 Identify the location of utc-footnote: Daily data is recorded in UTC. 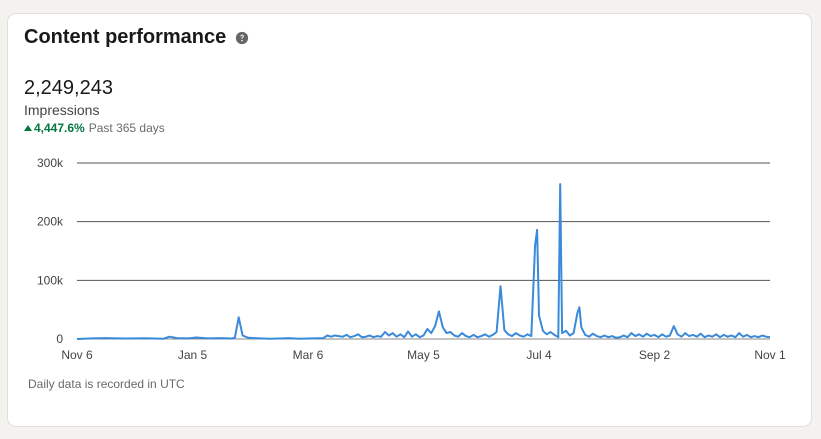
(106, 384).